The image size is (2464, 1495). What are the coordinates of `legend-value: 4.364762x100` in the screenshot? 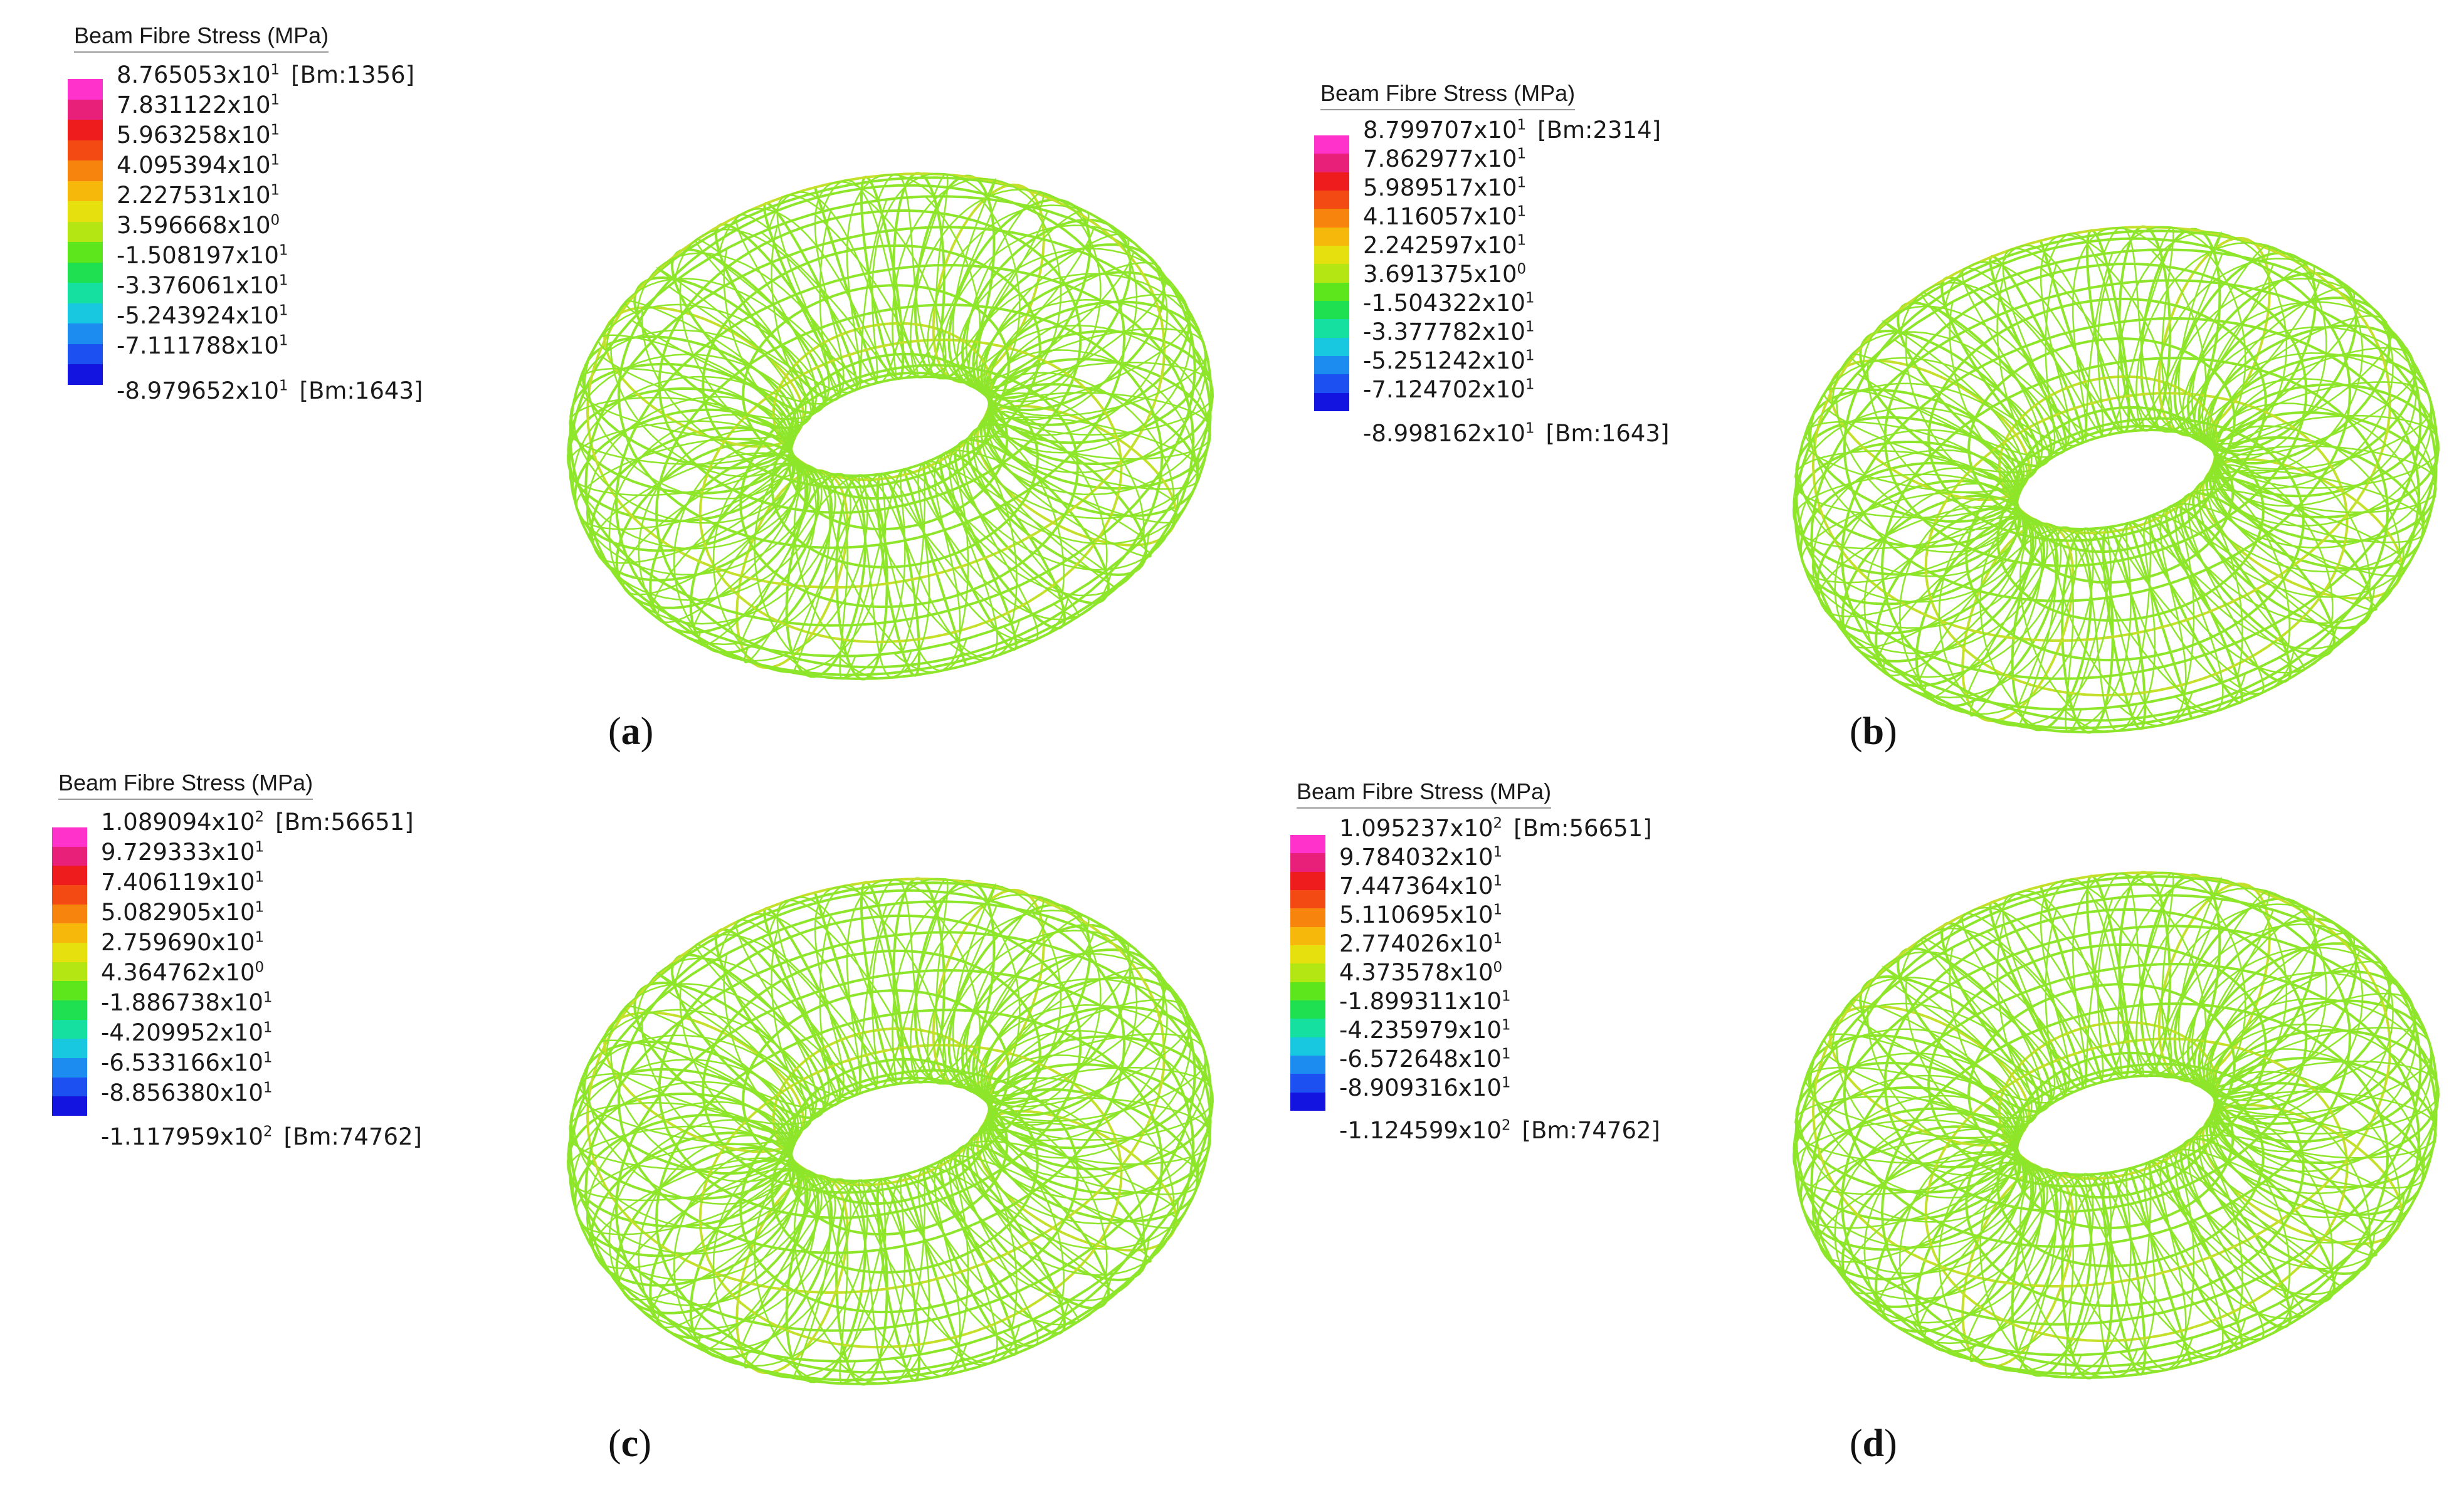 It's located at (183, 972).